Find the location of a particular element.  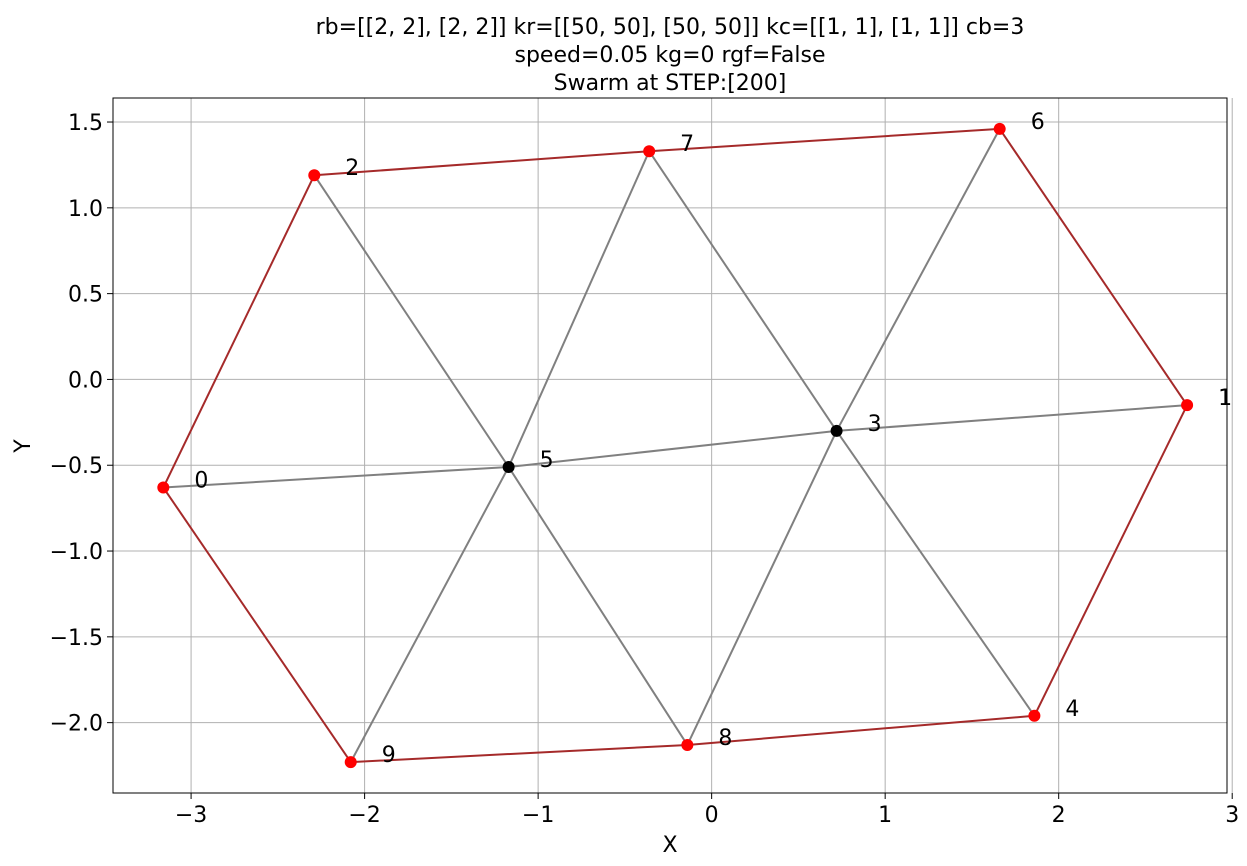

node-label-2: 2 is located at coordinates (352, 168).